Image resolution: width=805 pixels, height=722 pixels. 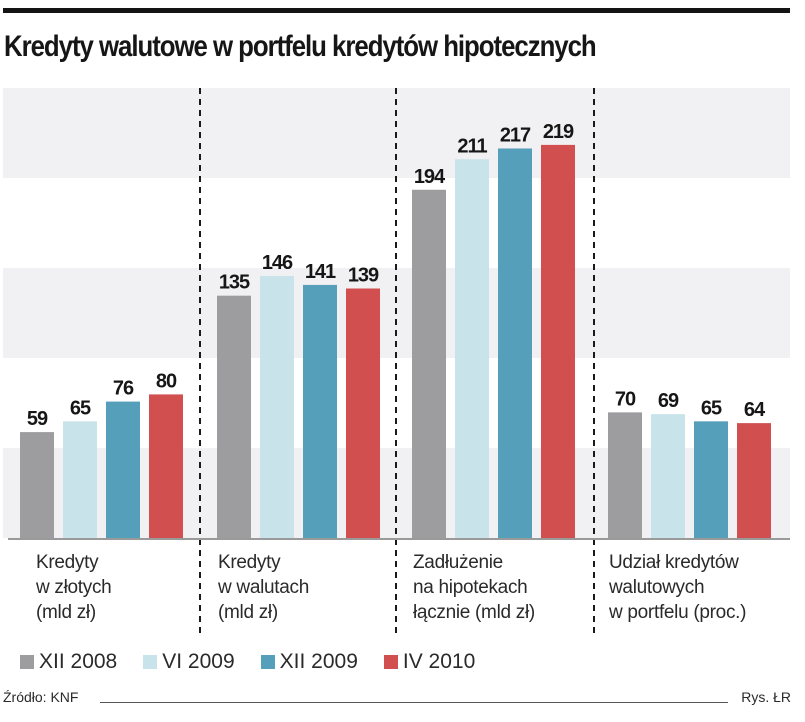 I want to click on graphic-credit: Rys. ŁR, so click(x=766, y=697).